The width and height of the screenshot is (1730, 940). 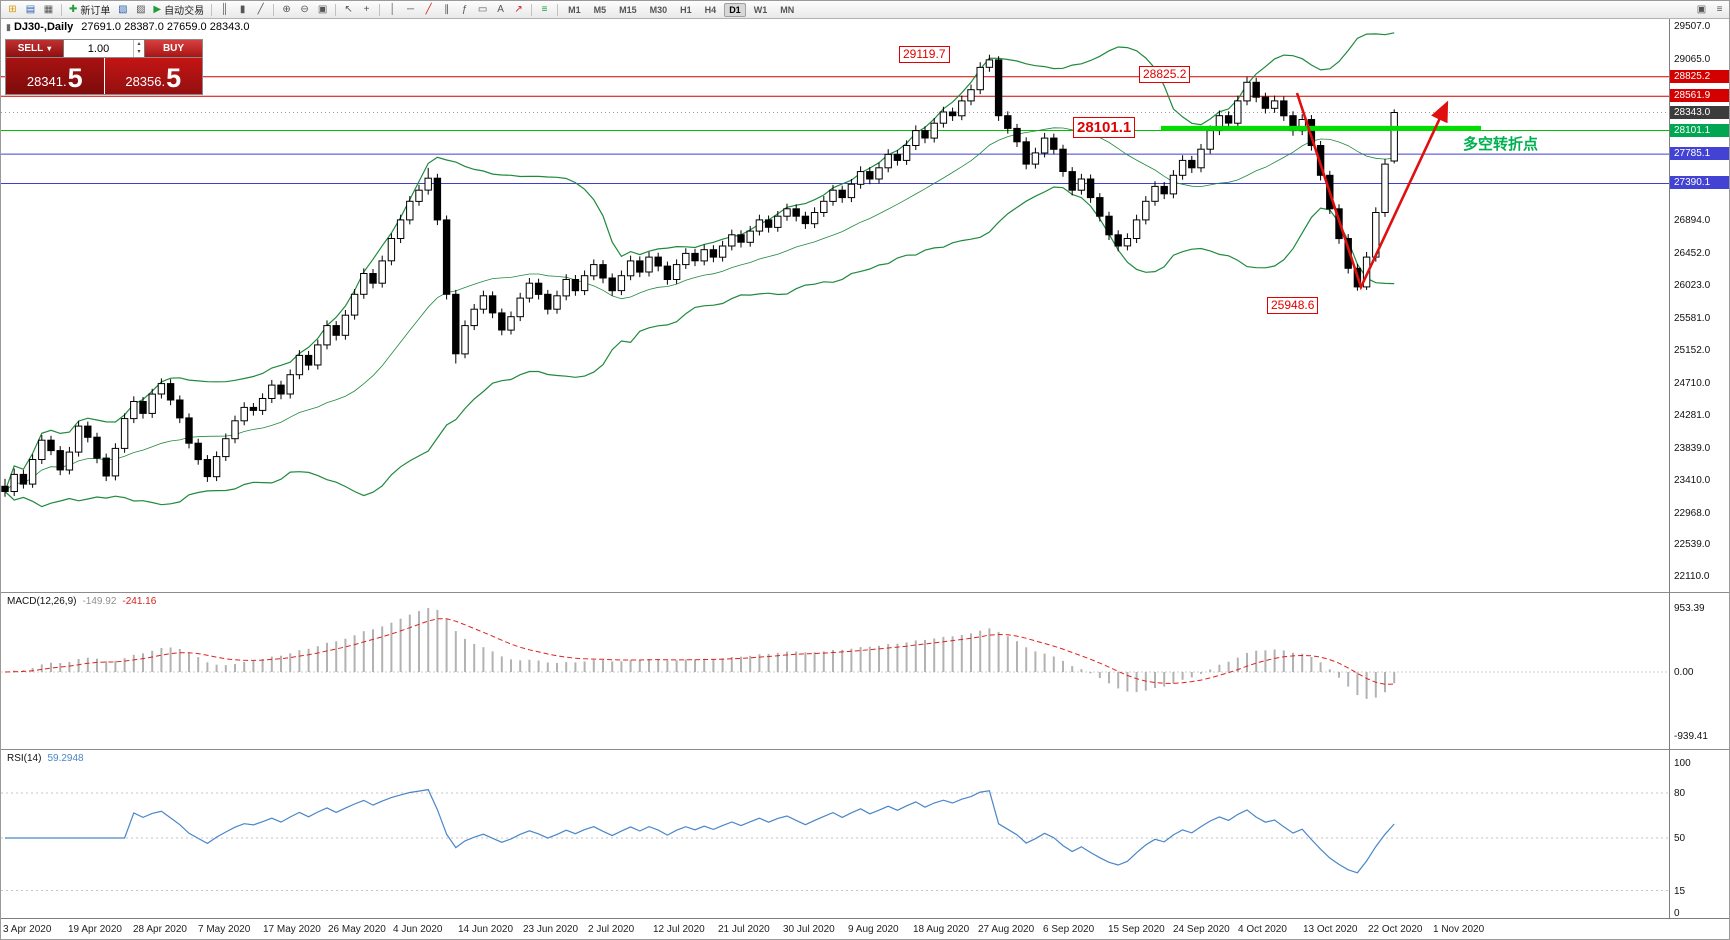 I want to click on terminal-button: ▨, so click(x=140, y=9).